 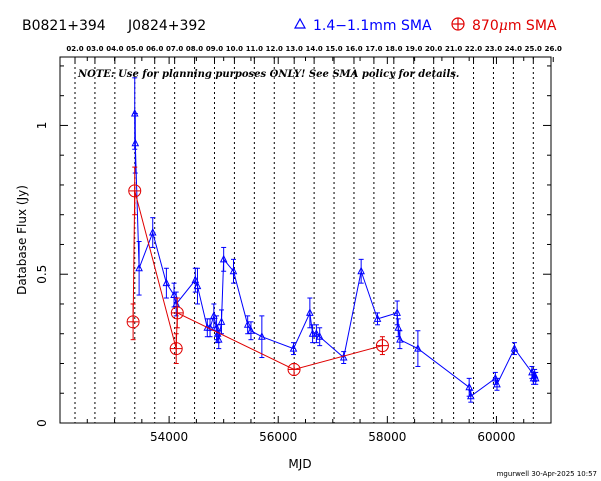 What do you see at coordinates (393, 49) in the screenshot?
I see `year-tick-label: 18.0` at bounding box center [393, 49].